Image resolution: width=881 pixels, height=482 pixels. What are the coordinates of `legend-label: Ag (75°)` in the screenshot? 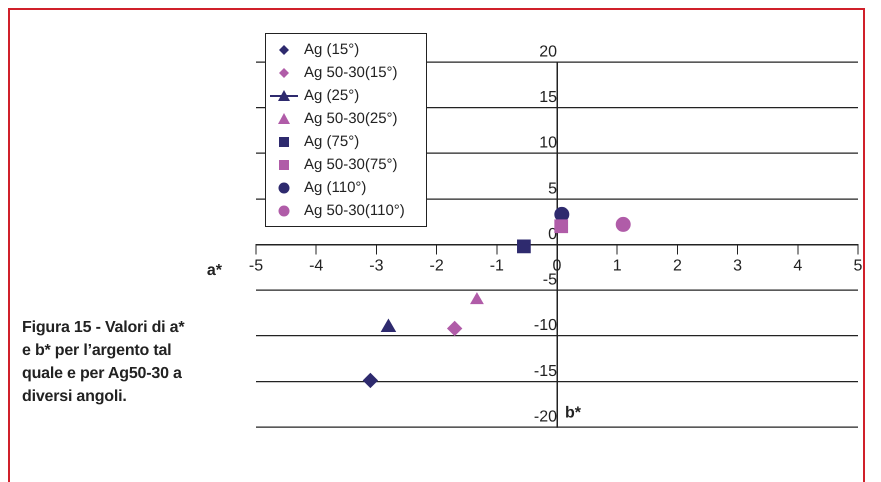 It's located at (332, 141).